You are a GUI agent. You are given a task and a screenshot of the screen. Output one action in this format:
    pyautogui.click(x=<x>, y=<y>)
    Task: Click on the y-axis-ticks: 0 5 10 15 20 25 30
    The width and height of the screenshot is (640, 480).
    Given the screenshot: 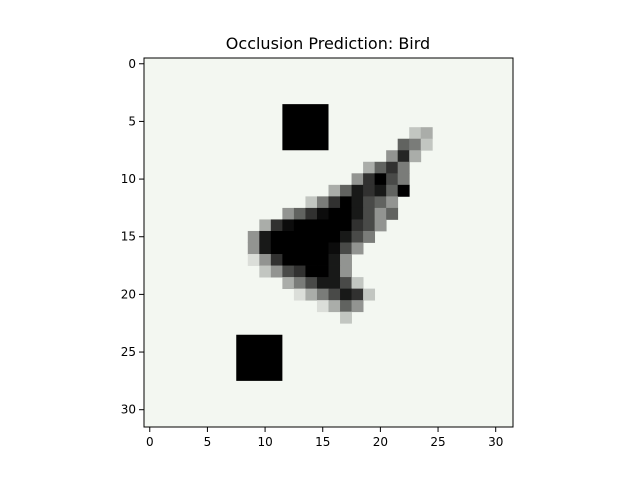 What is the action you would take?
    pyautogui.click(x=132, y=237)
    